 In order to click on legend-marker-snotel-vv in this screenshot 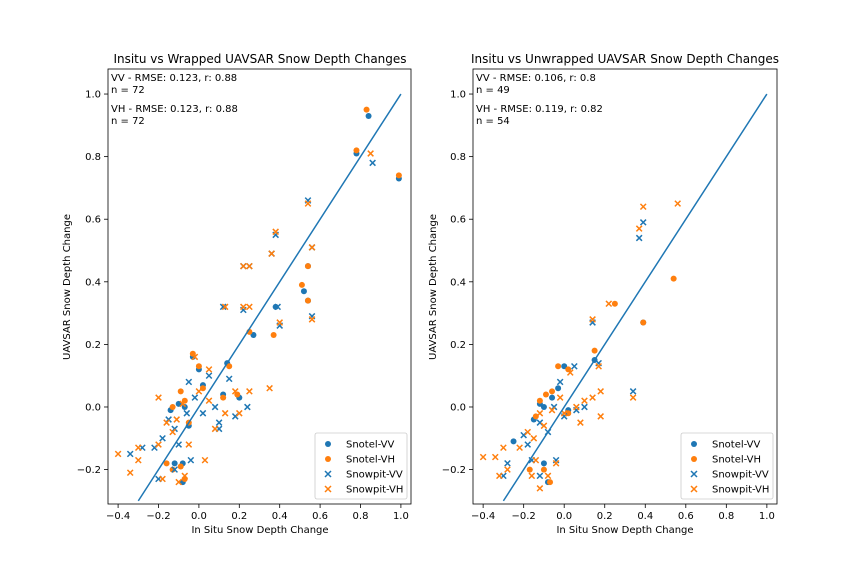, I will do `click(328, 444)`.